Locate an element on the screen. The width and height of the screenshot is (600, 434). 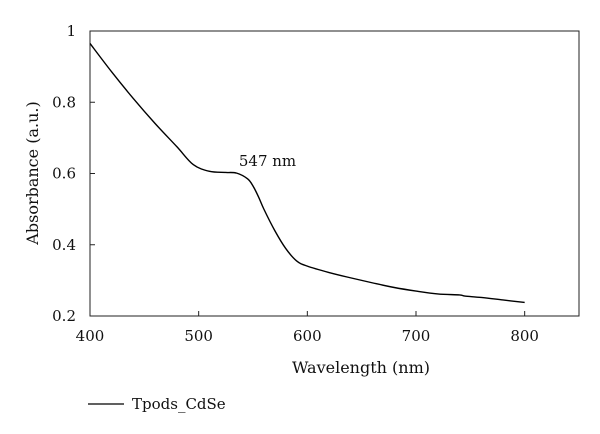
x-tick-label: 700 is located at coordinates (416, 336).